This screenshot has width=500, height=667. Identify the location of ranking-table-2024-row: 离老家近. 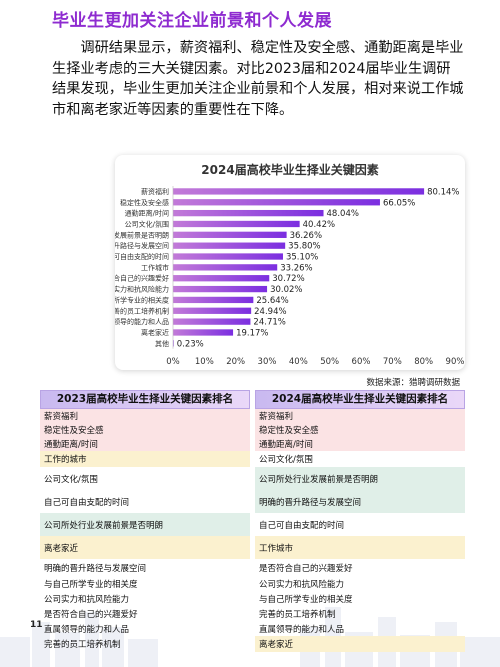
(360, 644).